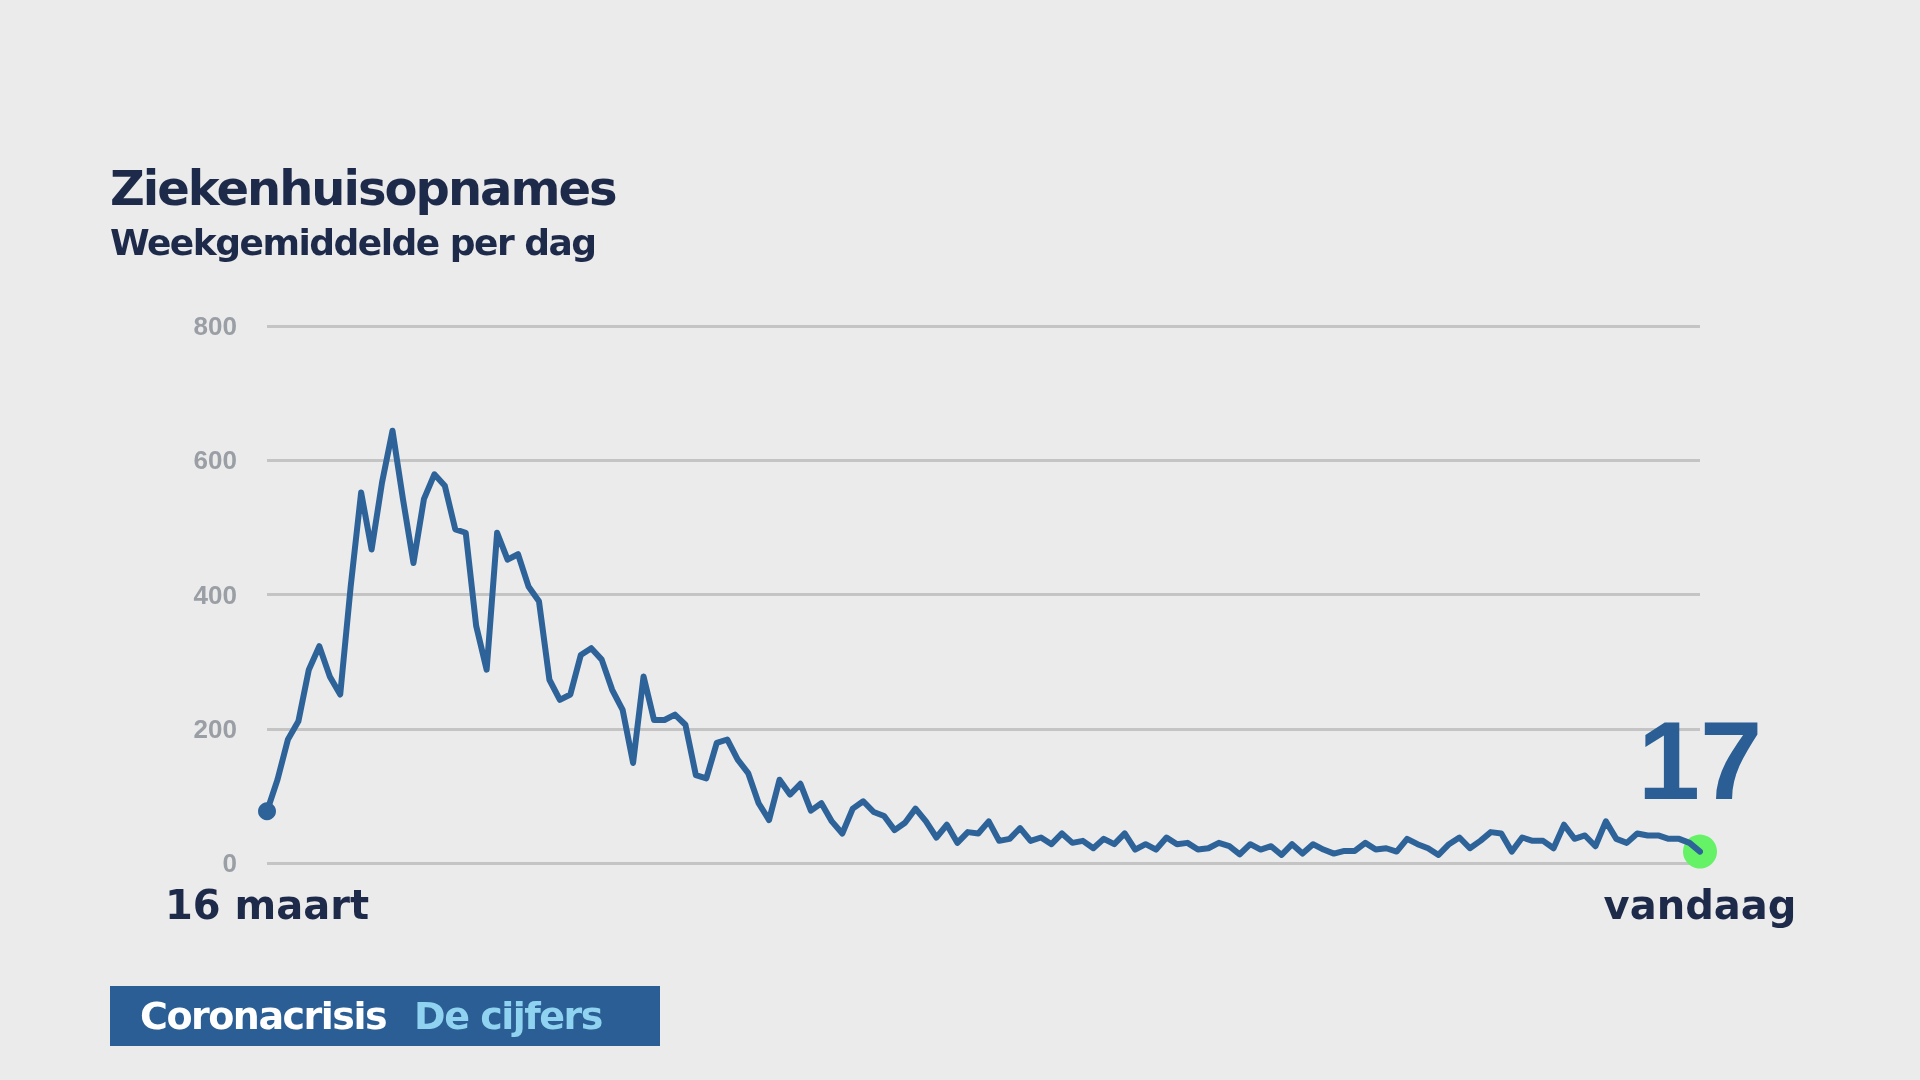  I want to click on x-tick-label: 16 maart, so click(267, 905).